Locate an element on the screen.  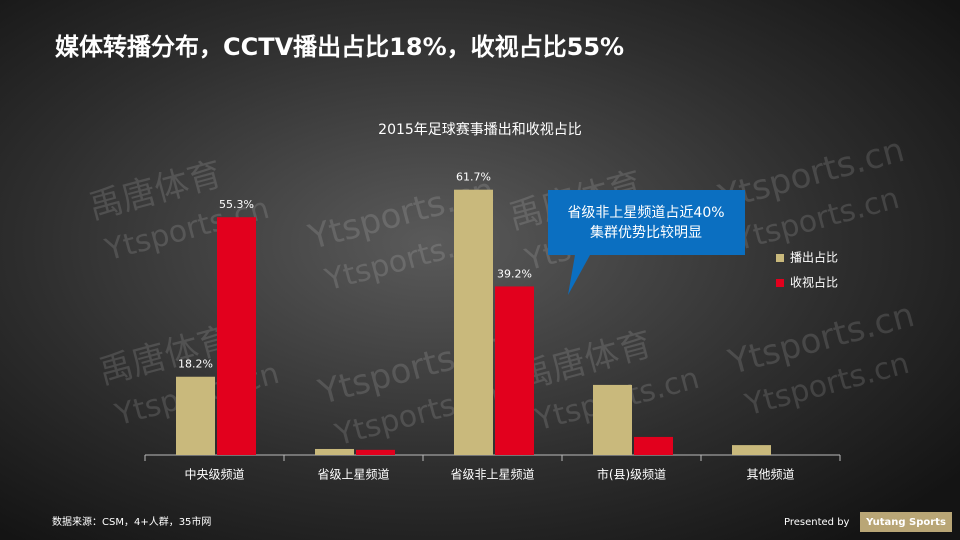
source: 数据来源：CSM，4+人群，35市网 is located at coordinates (131, 521).